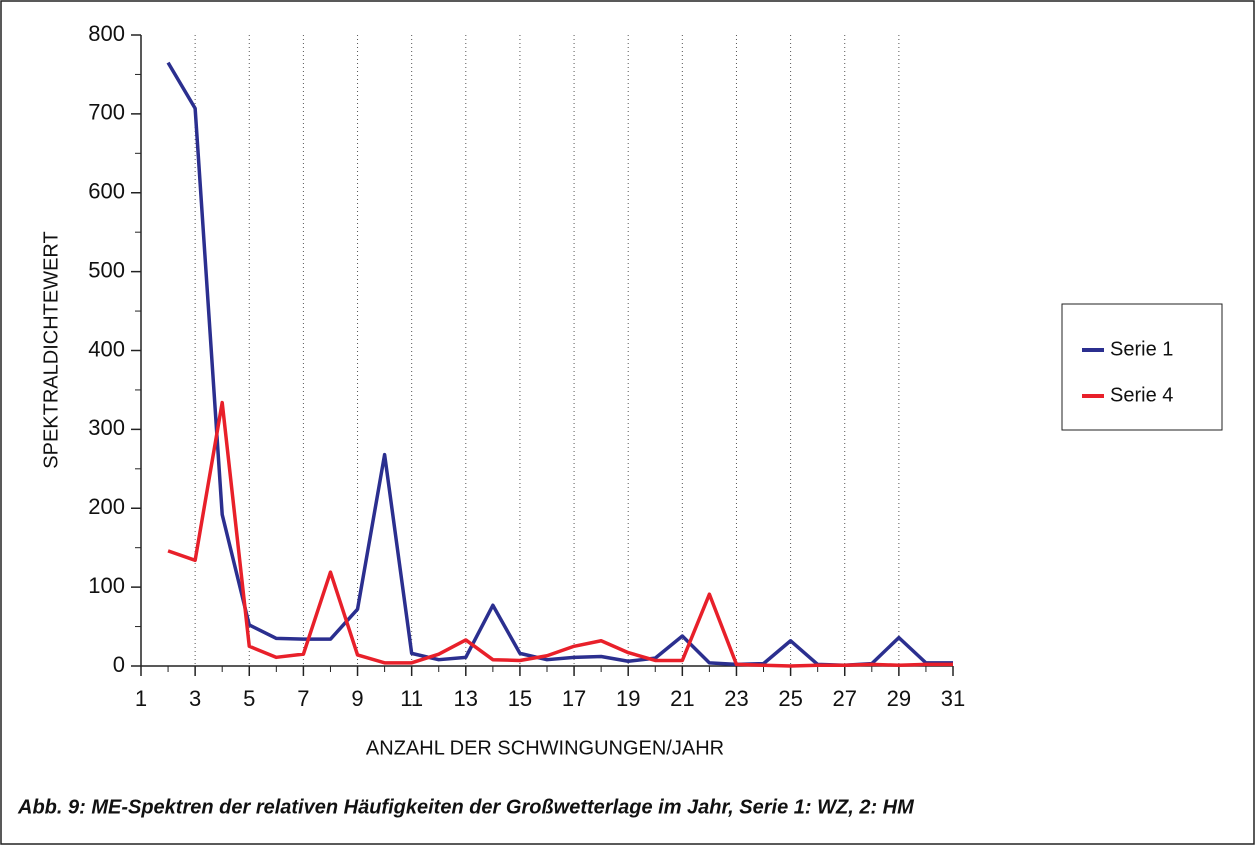 The width and height of the screenshot is (1255, 845). I want to click on x-tick-label: 25, so click(790, 698).